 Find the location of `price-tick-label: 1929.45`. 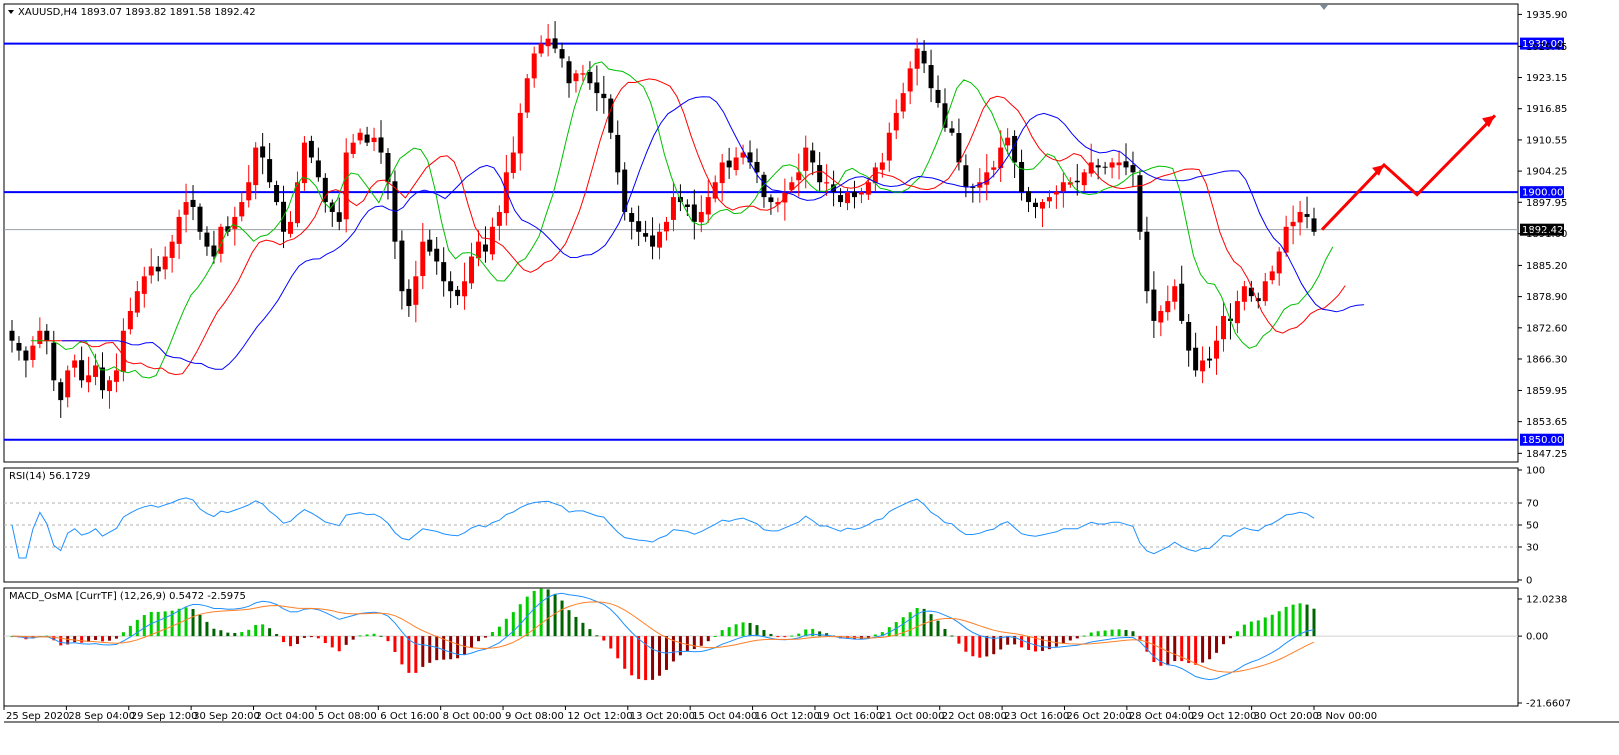

price-tick-label: 1929.45 is located at coordinates (1546, 47).